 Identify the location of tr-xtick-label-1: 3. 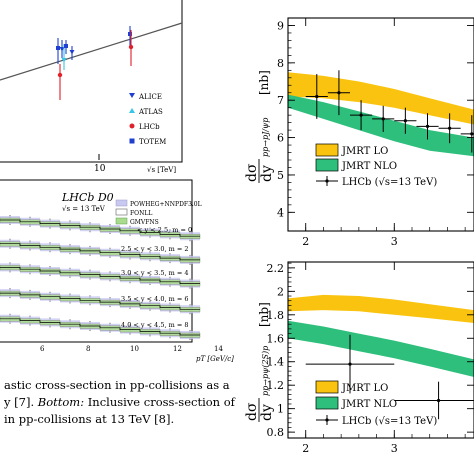
(394, 241).